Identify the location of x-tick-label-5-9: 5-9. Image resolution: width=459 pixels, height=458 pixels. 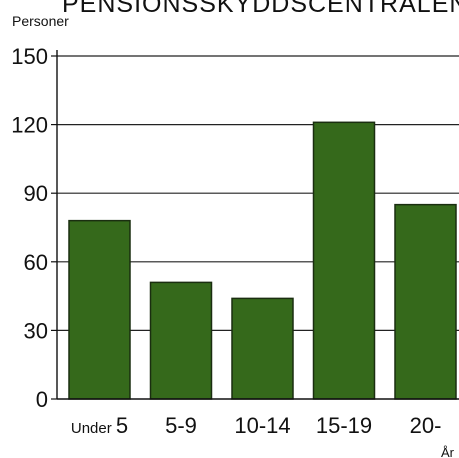
(181, 425).